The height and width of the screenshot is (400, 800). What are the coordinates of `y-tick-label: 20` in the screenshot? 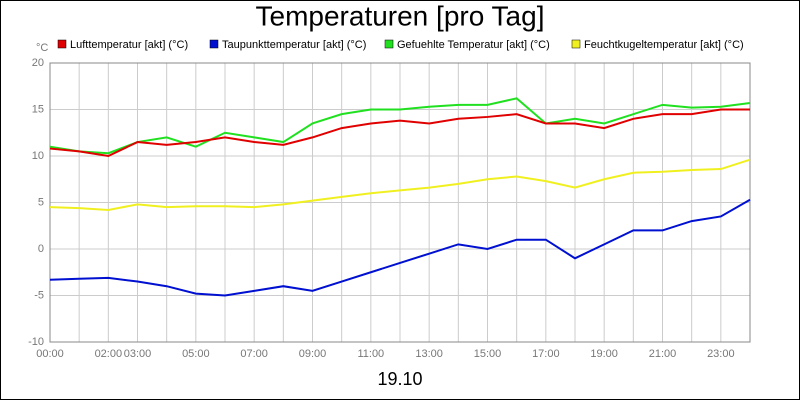 It's located at (38, 63).